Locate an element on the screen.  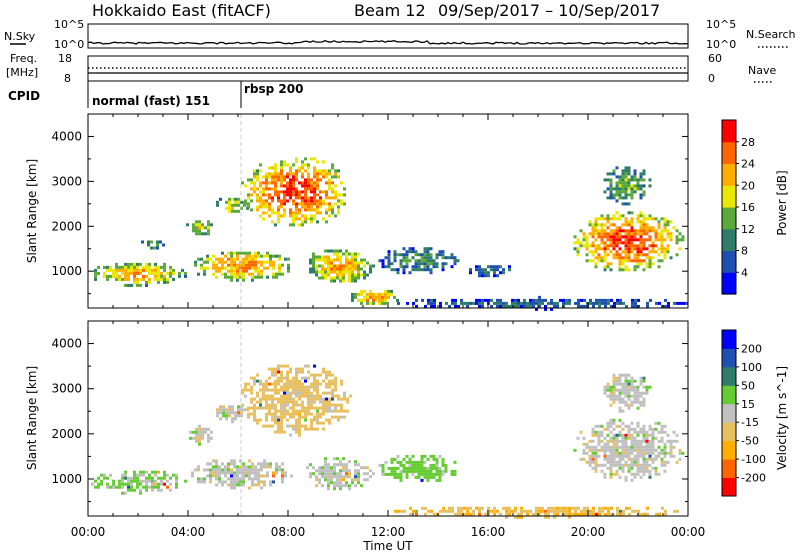
time-tick-label: 12:00 is located at coordinates (388, 532).